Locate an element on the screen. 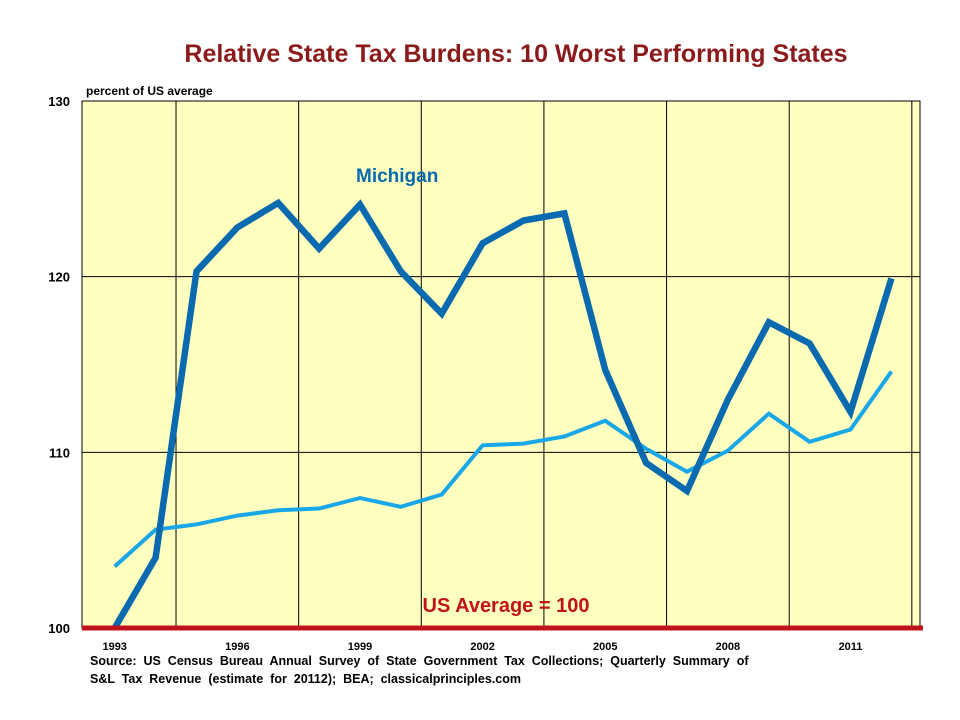  us-average-label: US Average = 100 is located at coordinates (506, 606).